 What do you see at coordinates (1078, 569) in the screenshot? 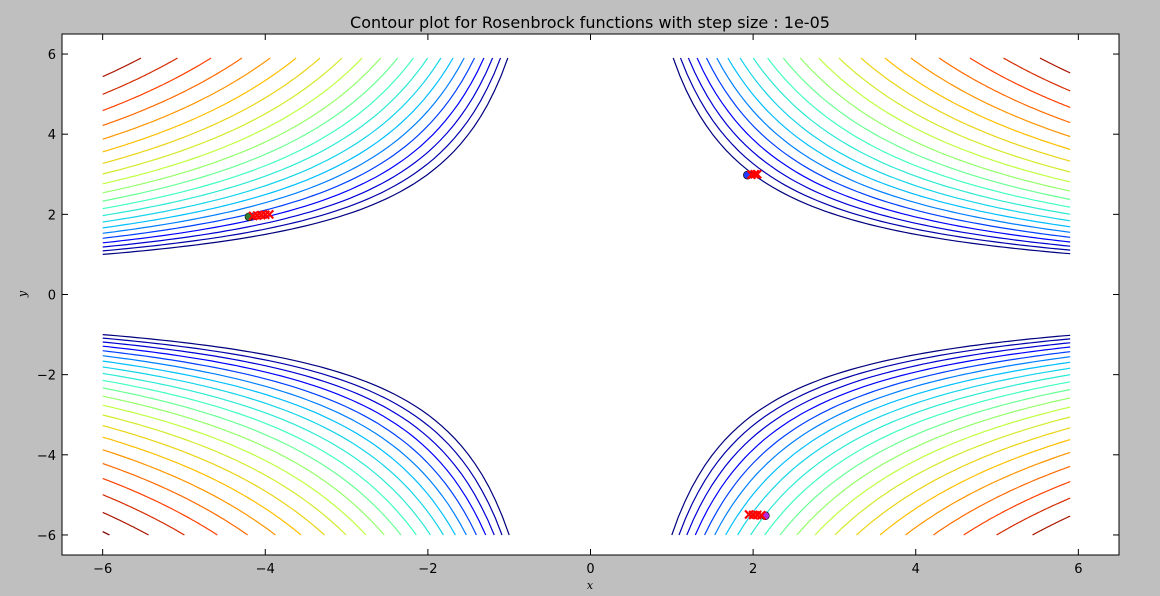
I see `x-tick-label: 6` at bounding box center [1078, 569].